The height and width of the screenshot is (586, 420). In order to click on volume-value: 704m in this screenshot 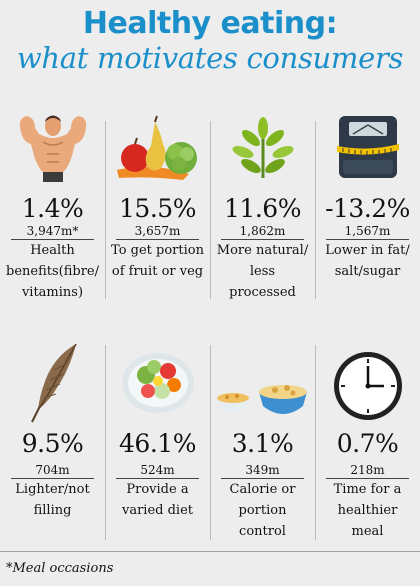, I will do `click(52, 470)`.